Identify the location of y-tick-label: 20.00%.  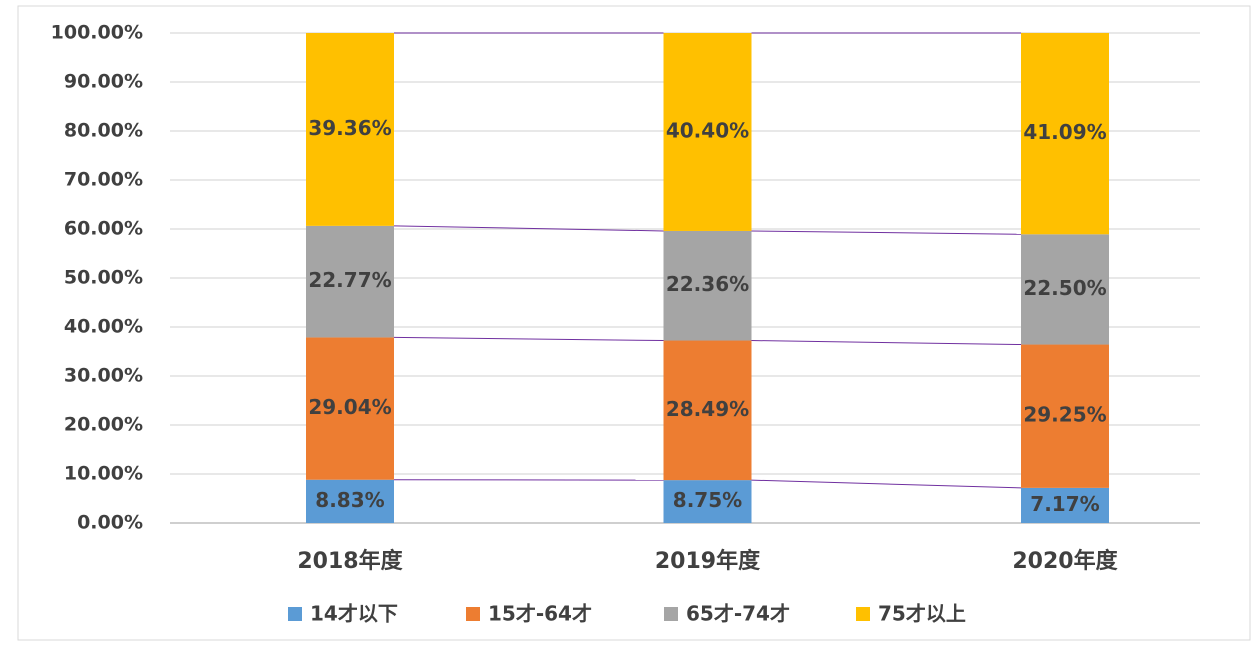
(103, 425).